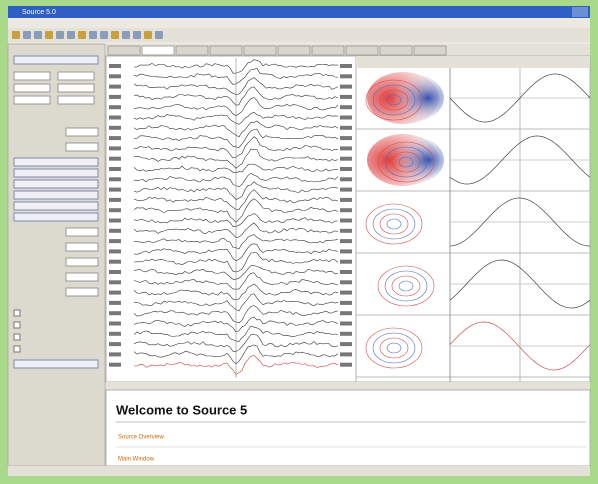 Image resolution: width=598 pixels, height=484 pixels. What do you see at coordinates (136, 460) in the screenshot?
I see `welcome-link: Main Window` at bounding box center [136, 460].